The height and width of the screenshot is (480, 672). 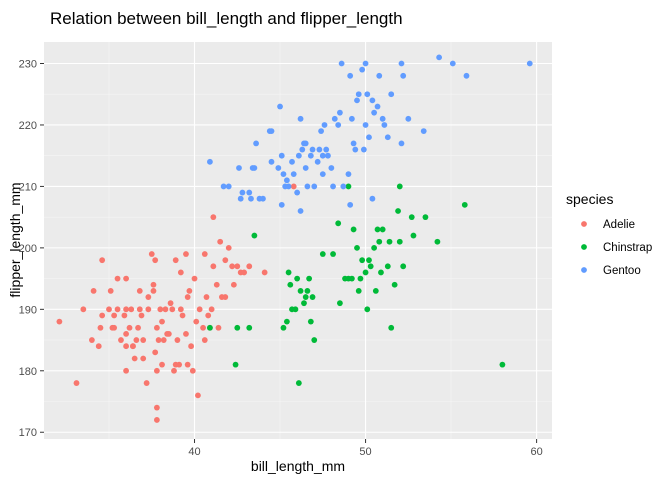 What do you see at coordinates (365, 452) in the screenshot?
I see `x-tick-label: 50` at bounding box center [365, 452].